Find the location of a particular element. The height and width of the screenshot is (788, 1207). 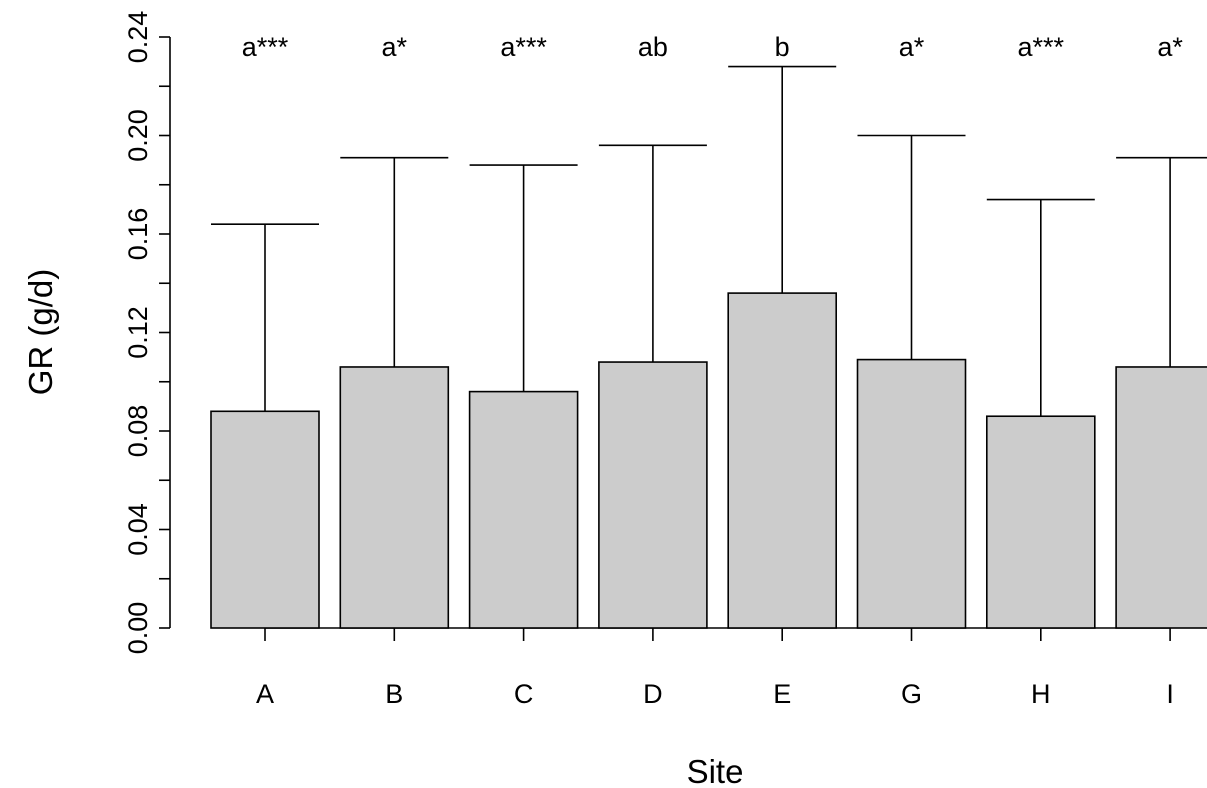

y-tick-label: 0.20 is located at coordinates (138, 135).